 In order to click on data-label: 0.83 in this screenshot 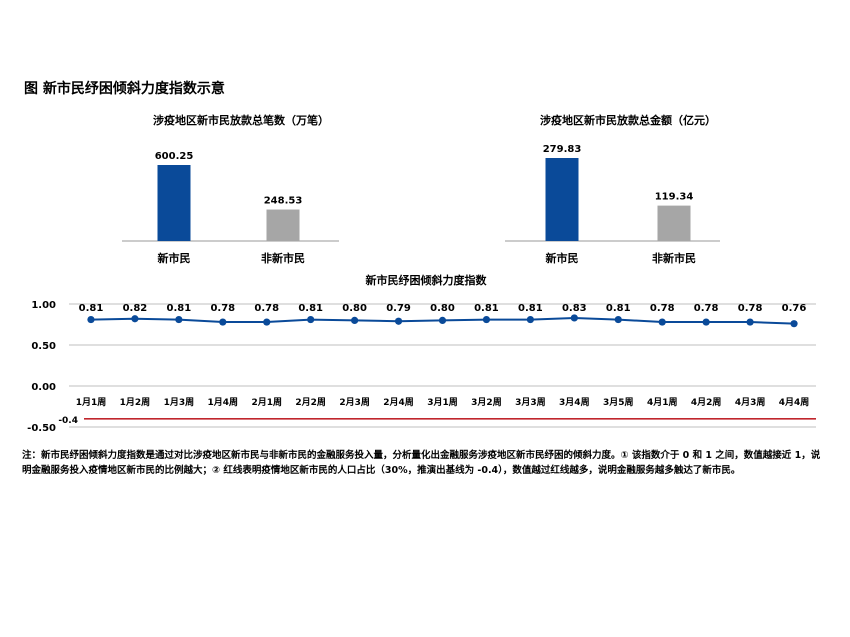, I will do `click(574, 308)`.